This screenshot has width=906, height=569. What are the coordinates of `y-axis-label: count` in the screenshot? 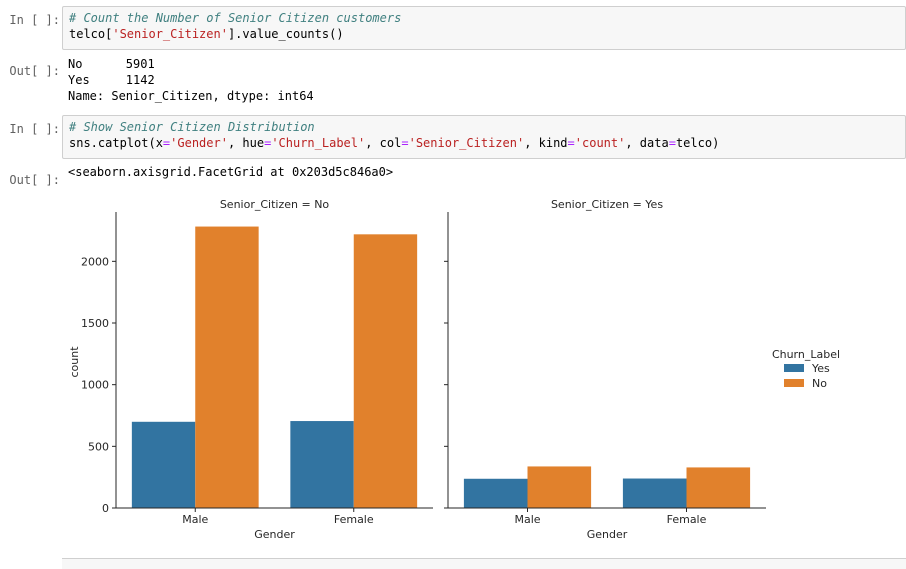 It's located at (74, 362).